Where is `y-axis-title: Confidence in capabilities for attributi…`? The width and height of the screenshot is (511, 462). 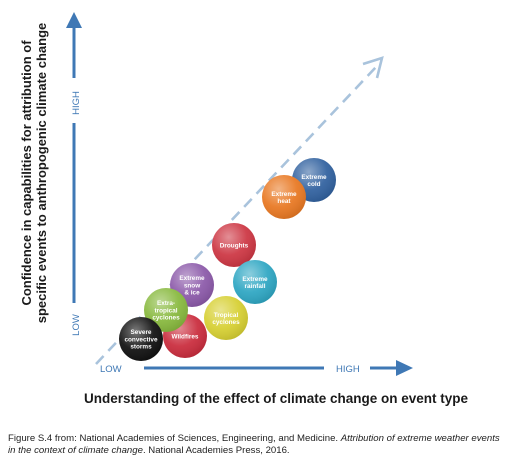 y-axis-title: Confidence in capabilities for attributi… is located at coordinates (34, 173).